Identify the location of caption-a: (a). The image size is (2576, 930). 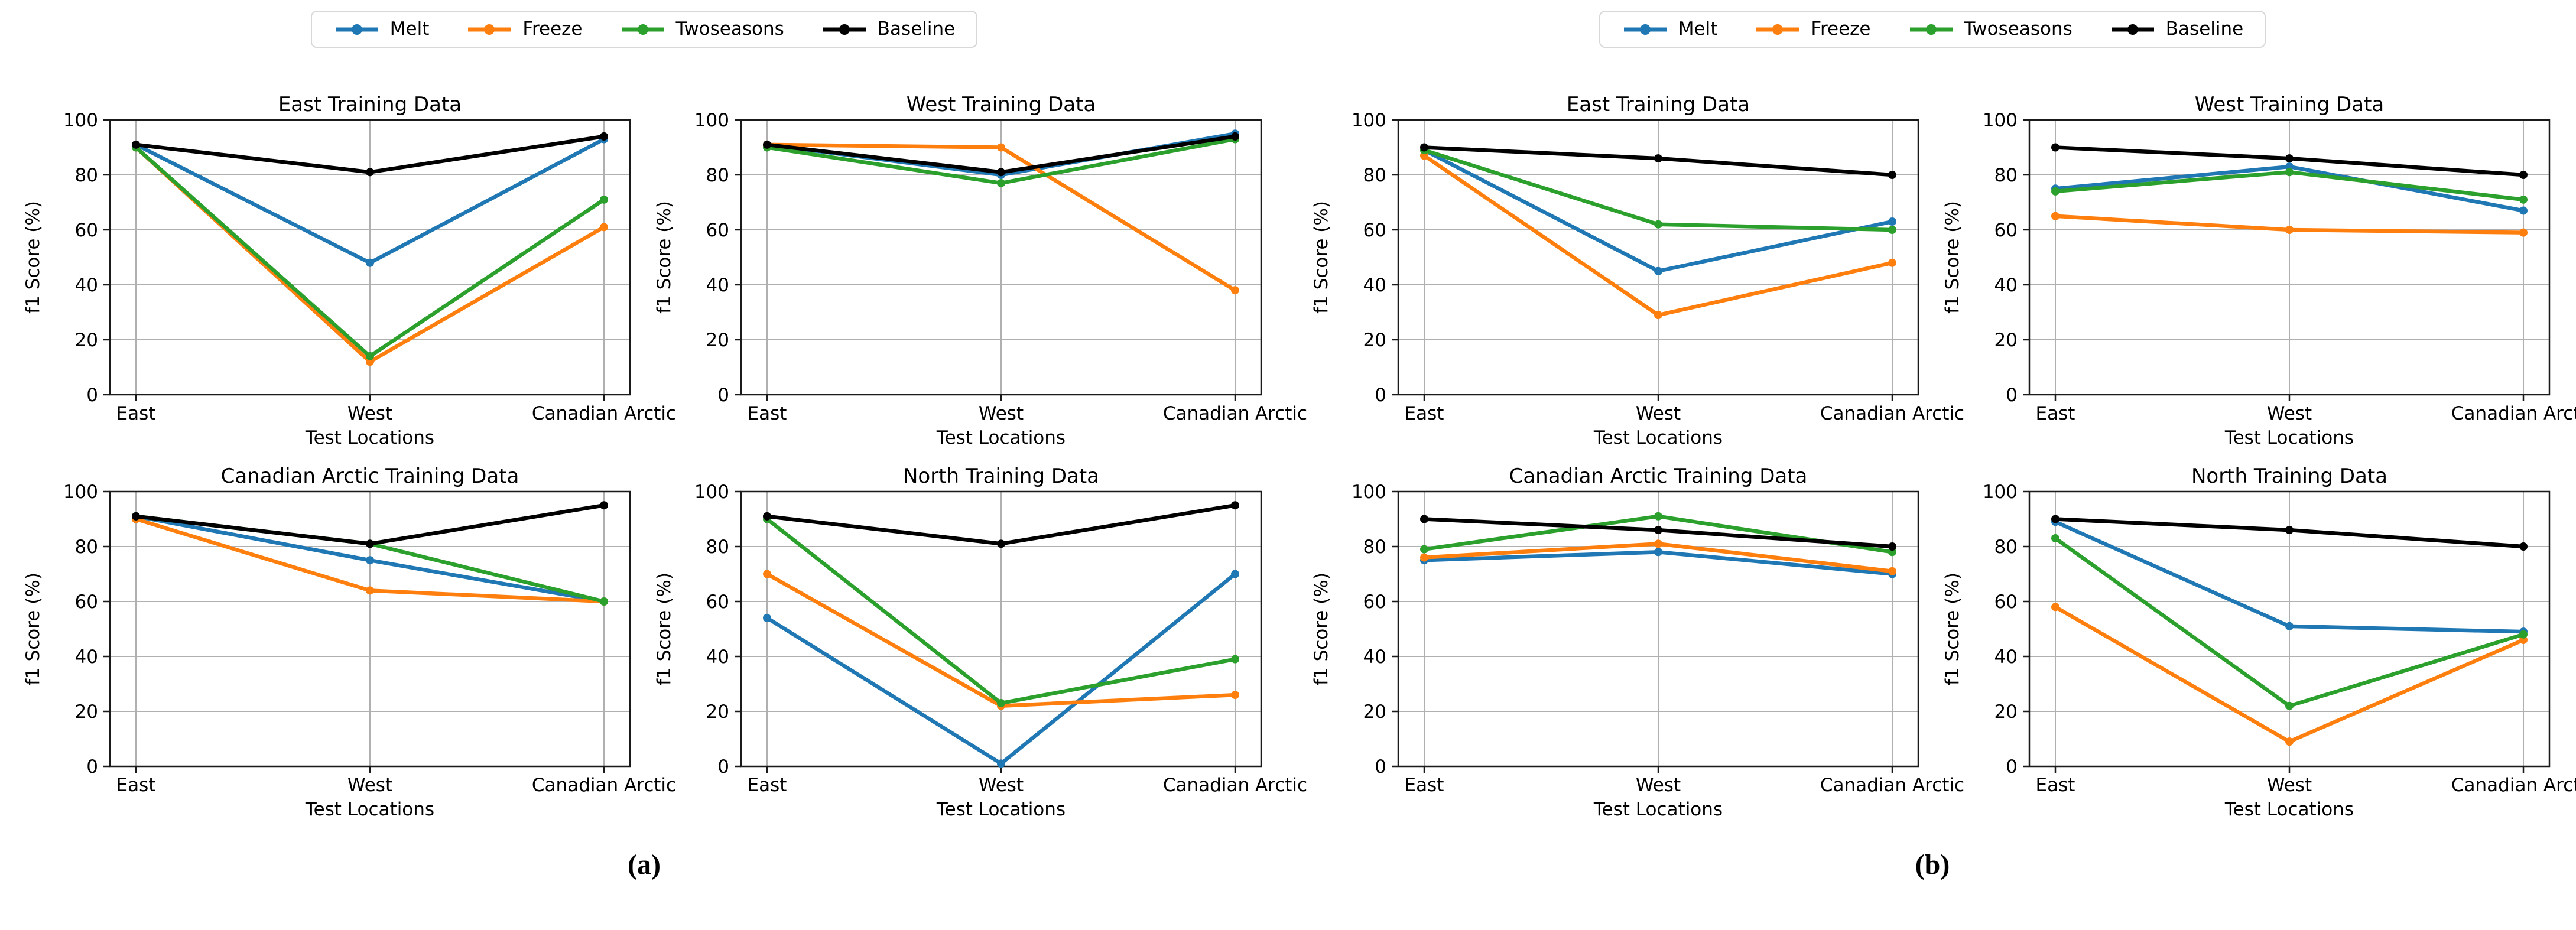
(644, 864).